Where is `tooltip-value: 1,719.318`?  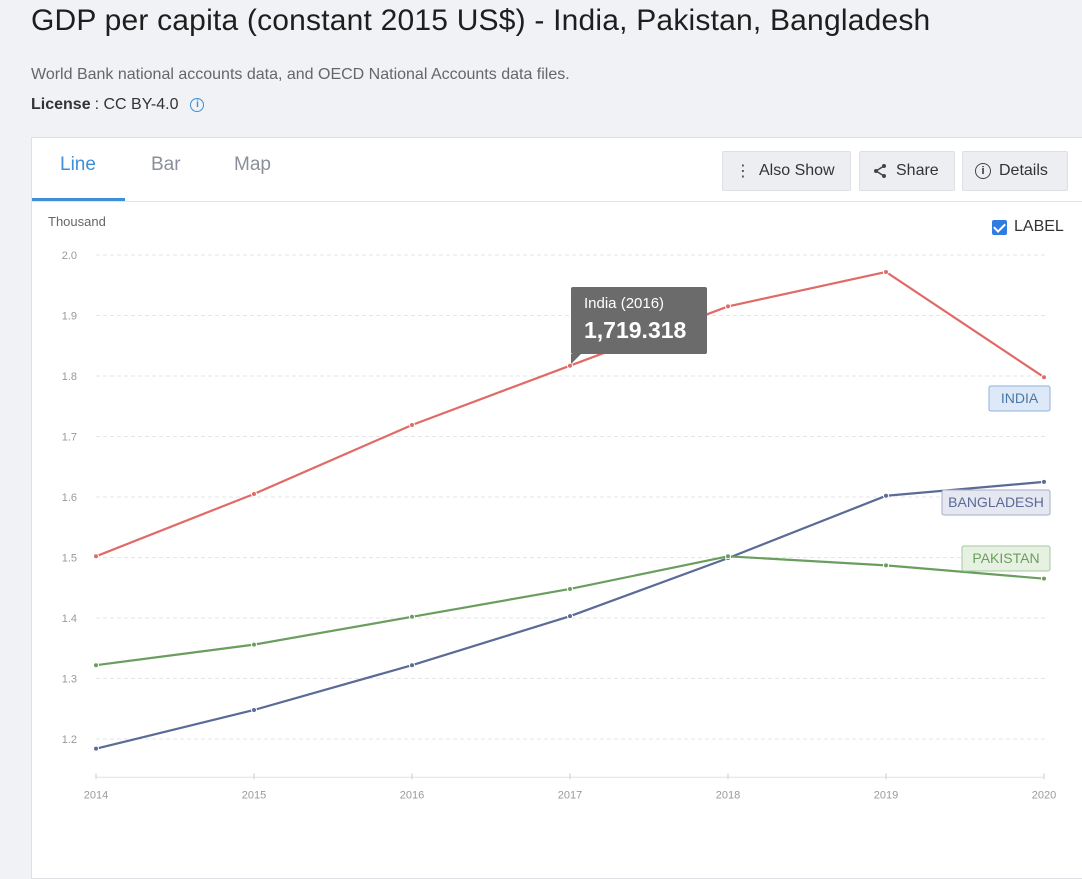
tooltip-value: 1,719.318 is located at coordinates (635, 330).